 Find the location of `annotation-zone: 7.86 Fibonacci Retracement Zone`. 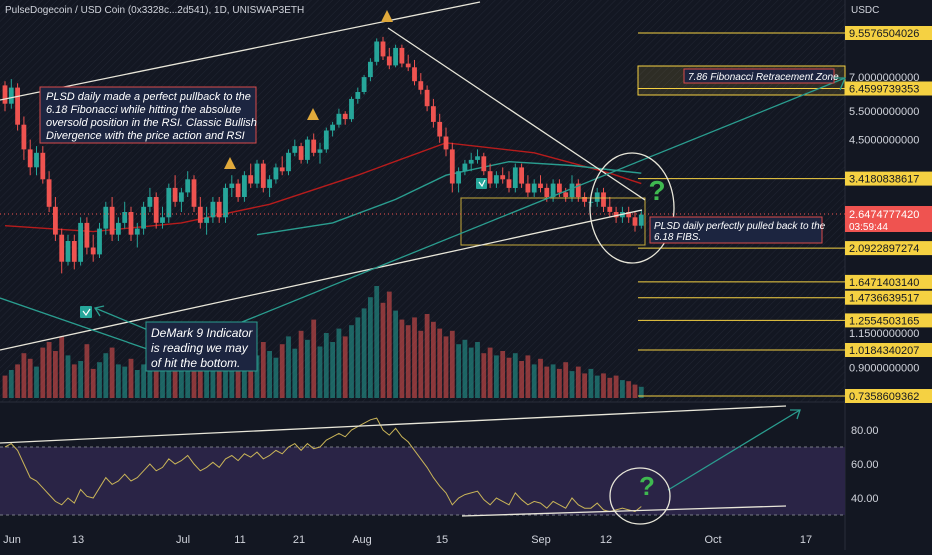

annotation-zone: 7.86 Fibonacci Retracement Zone is located at coordinates (761, 76).